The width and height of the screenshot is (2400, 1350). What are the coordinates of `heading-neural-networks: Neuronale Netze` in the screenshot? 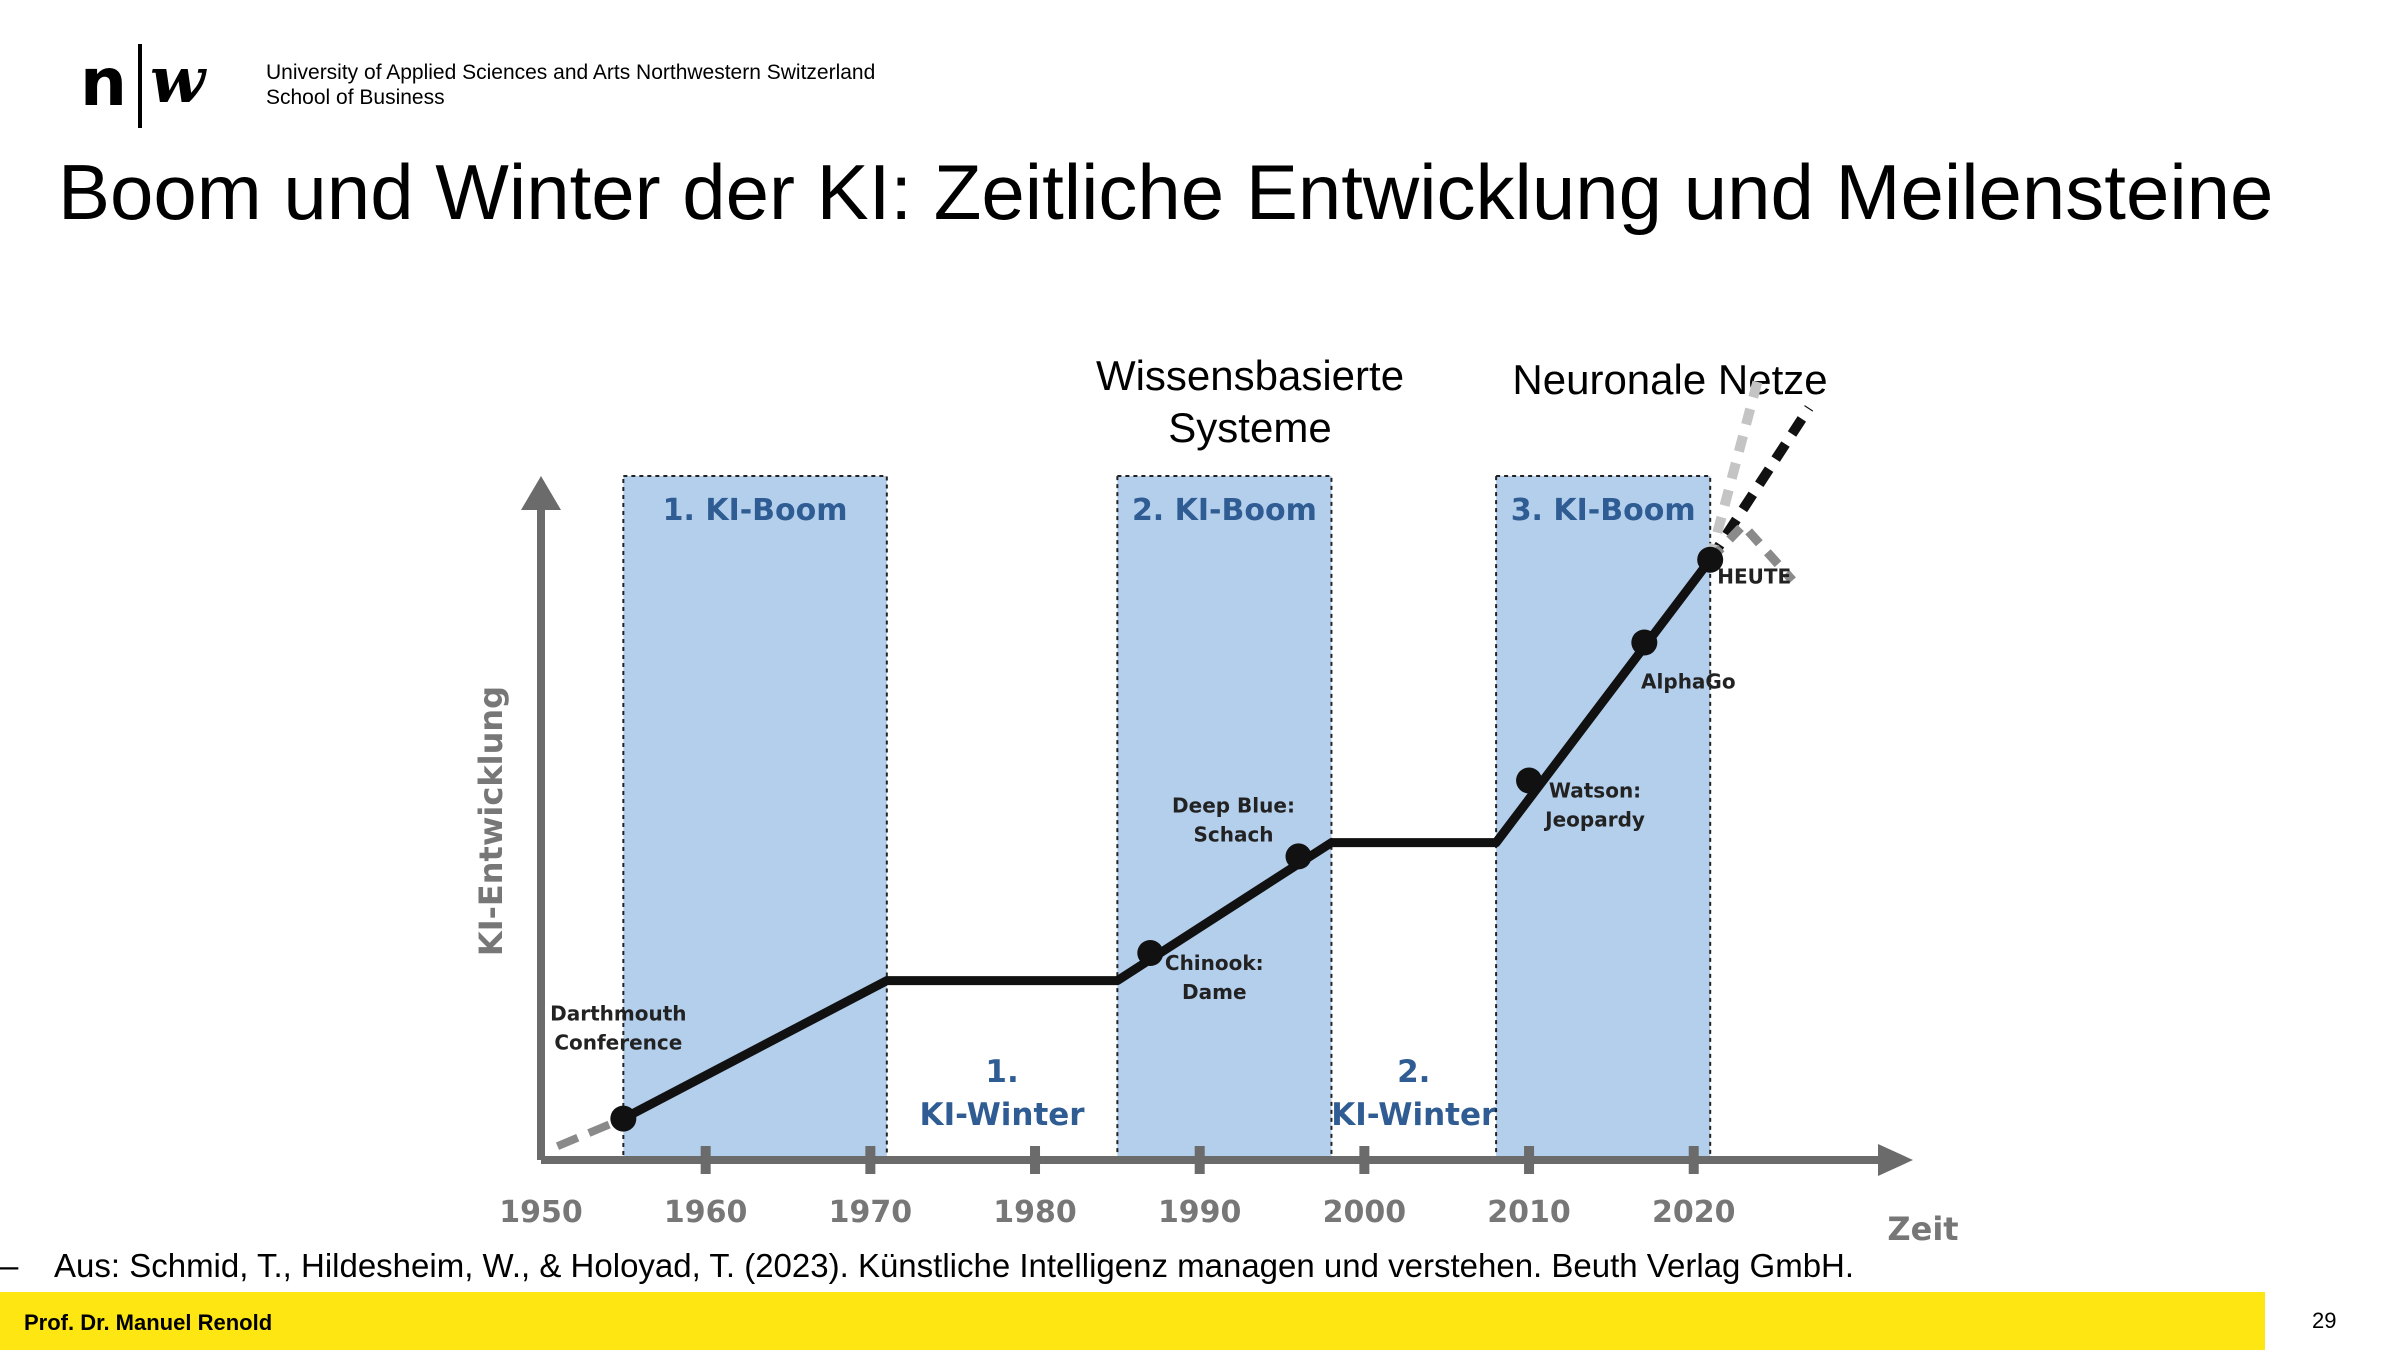 It's located at (1670, 379).